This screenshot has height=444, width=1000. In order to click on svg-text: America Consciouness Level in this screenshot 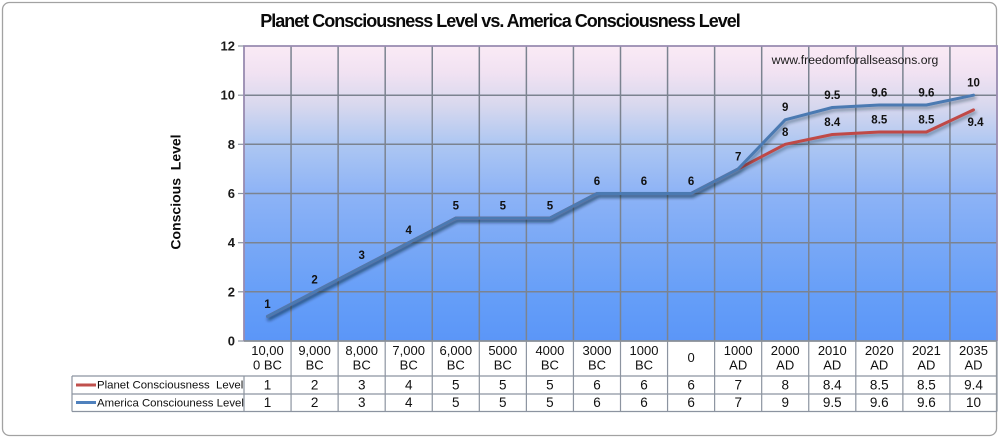, I will do `click(170, 404)`.